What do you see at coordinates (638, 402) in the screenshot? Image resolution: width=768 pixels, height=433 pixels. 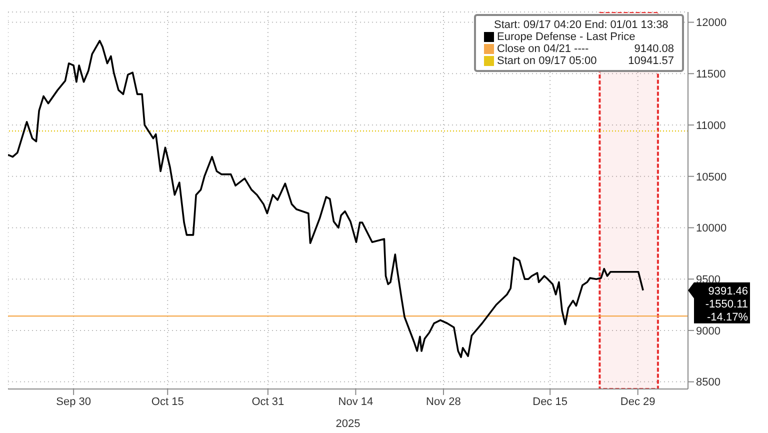 I see `x-tick-label: Dec 29` at bounding box center [638, 402].